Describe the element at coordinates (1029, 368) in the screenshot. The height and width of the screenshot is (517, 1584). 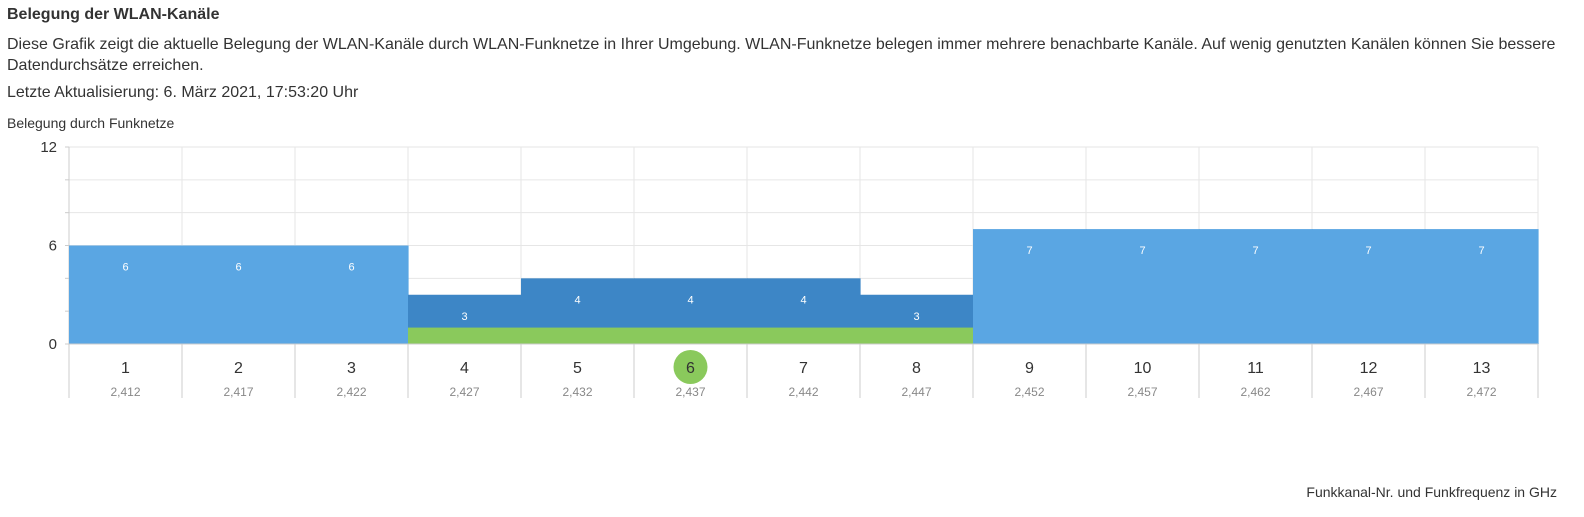
I see `x-tick-channel: 9` at that location.